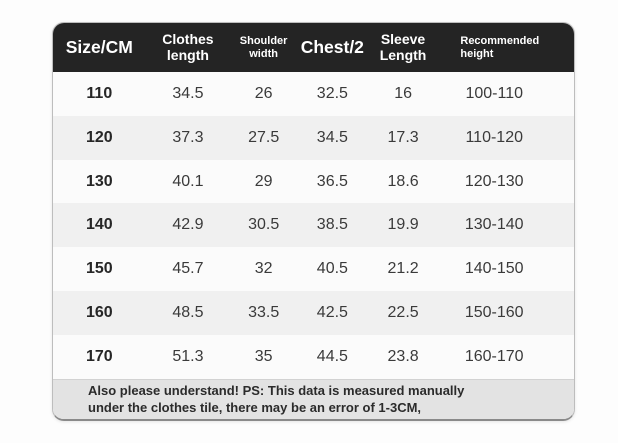 The width and height of the screenshot is (618, 443). I want to click on table-cell: 110-120, so click(494, 137).